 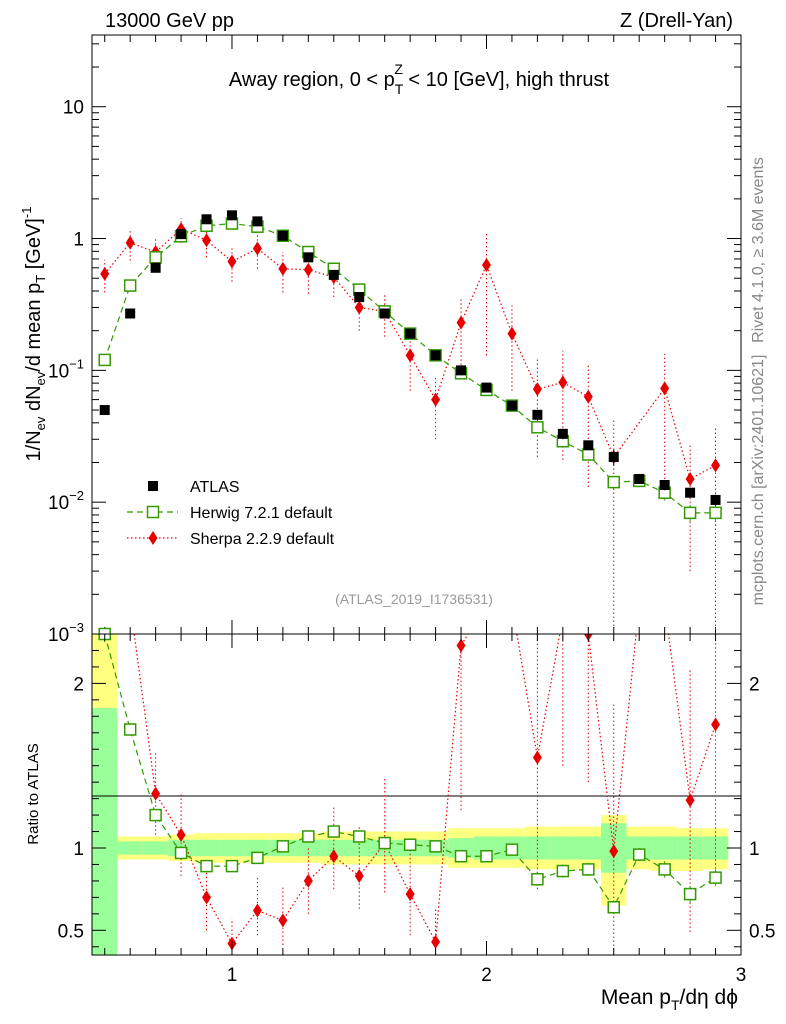 What do you see at coordinates (506, 80) in the screenshot?
I see `chart-title-part-b: < 10 [GeV], high thrust` at bounding box center [506, 80].